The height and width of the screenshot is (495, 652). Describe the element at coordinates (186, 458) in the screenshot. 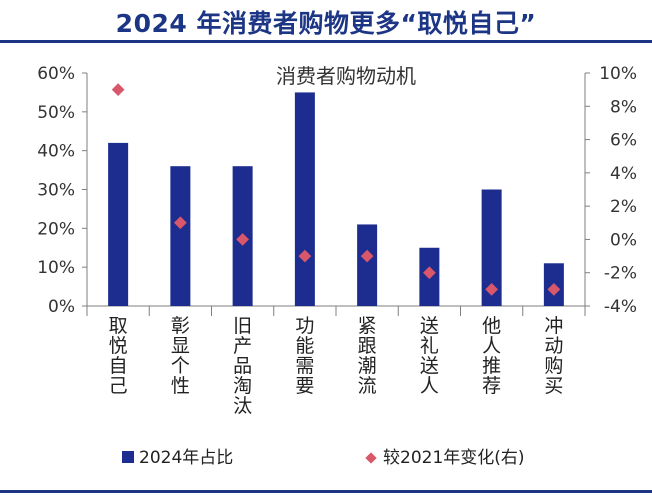

I see `legend-bar-label: 2024年占比` at that location.